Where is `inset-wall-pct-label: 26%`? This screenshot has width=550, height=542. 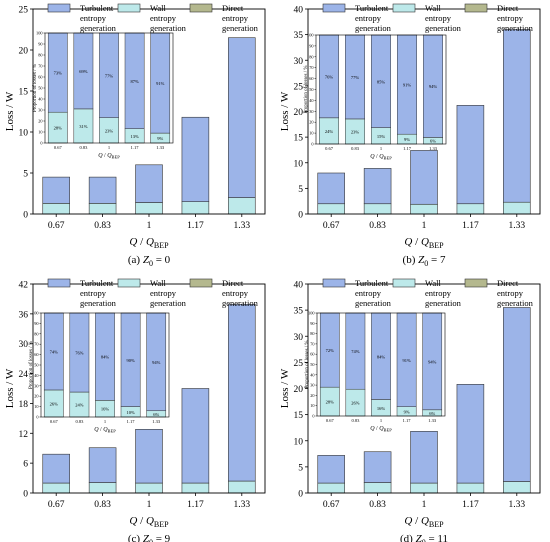
inset-wall-pct-label: 26% is located at coordinates (54, 403).